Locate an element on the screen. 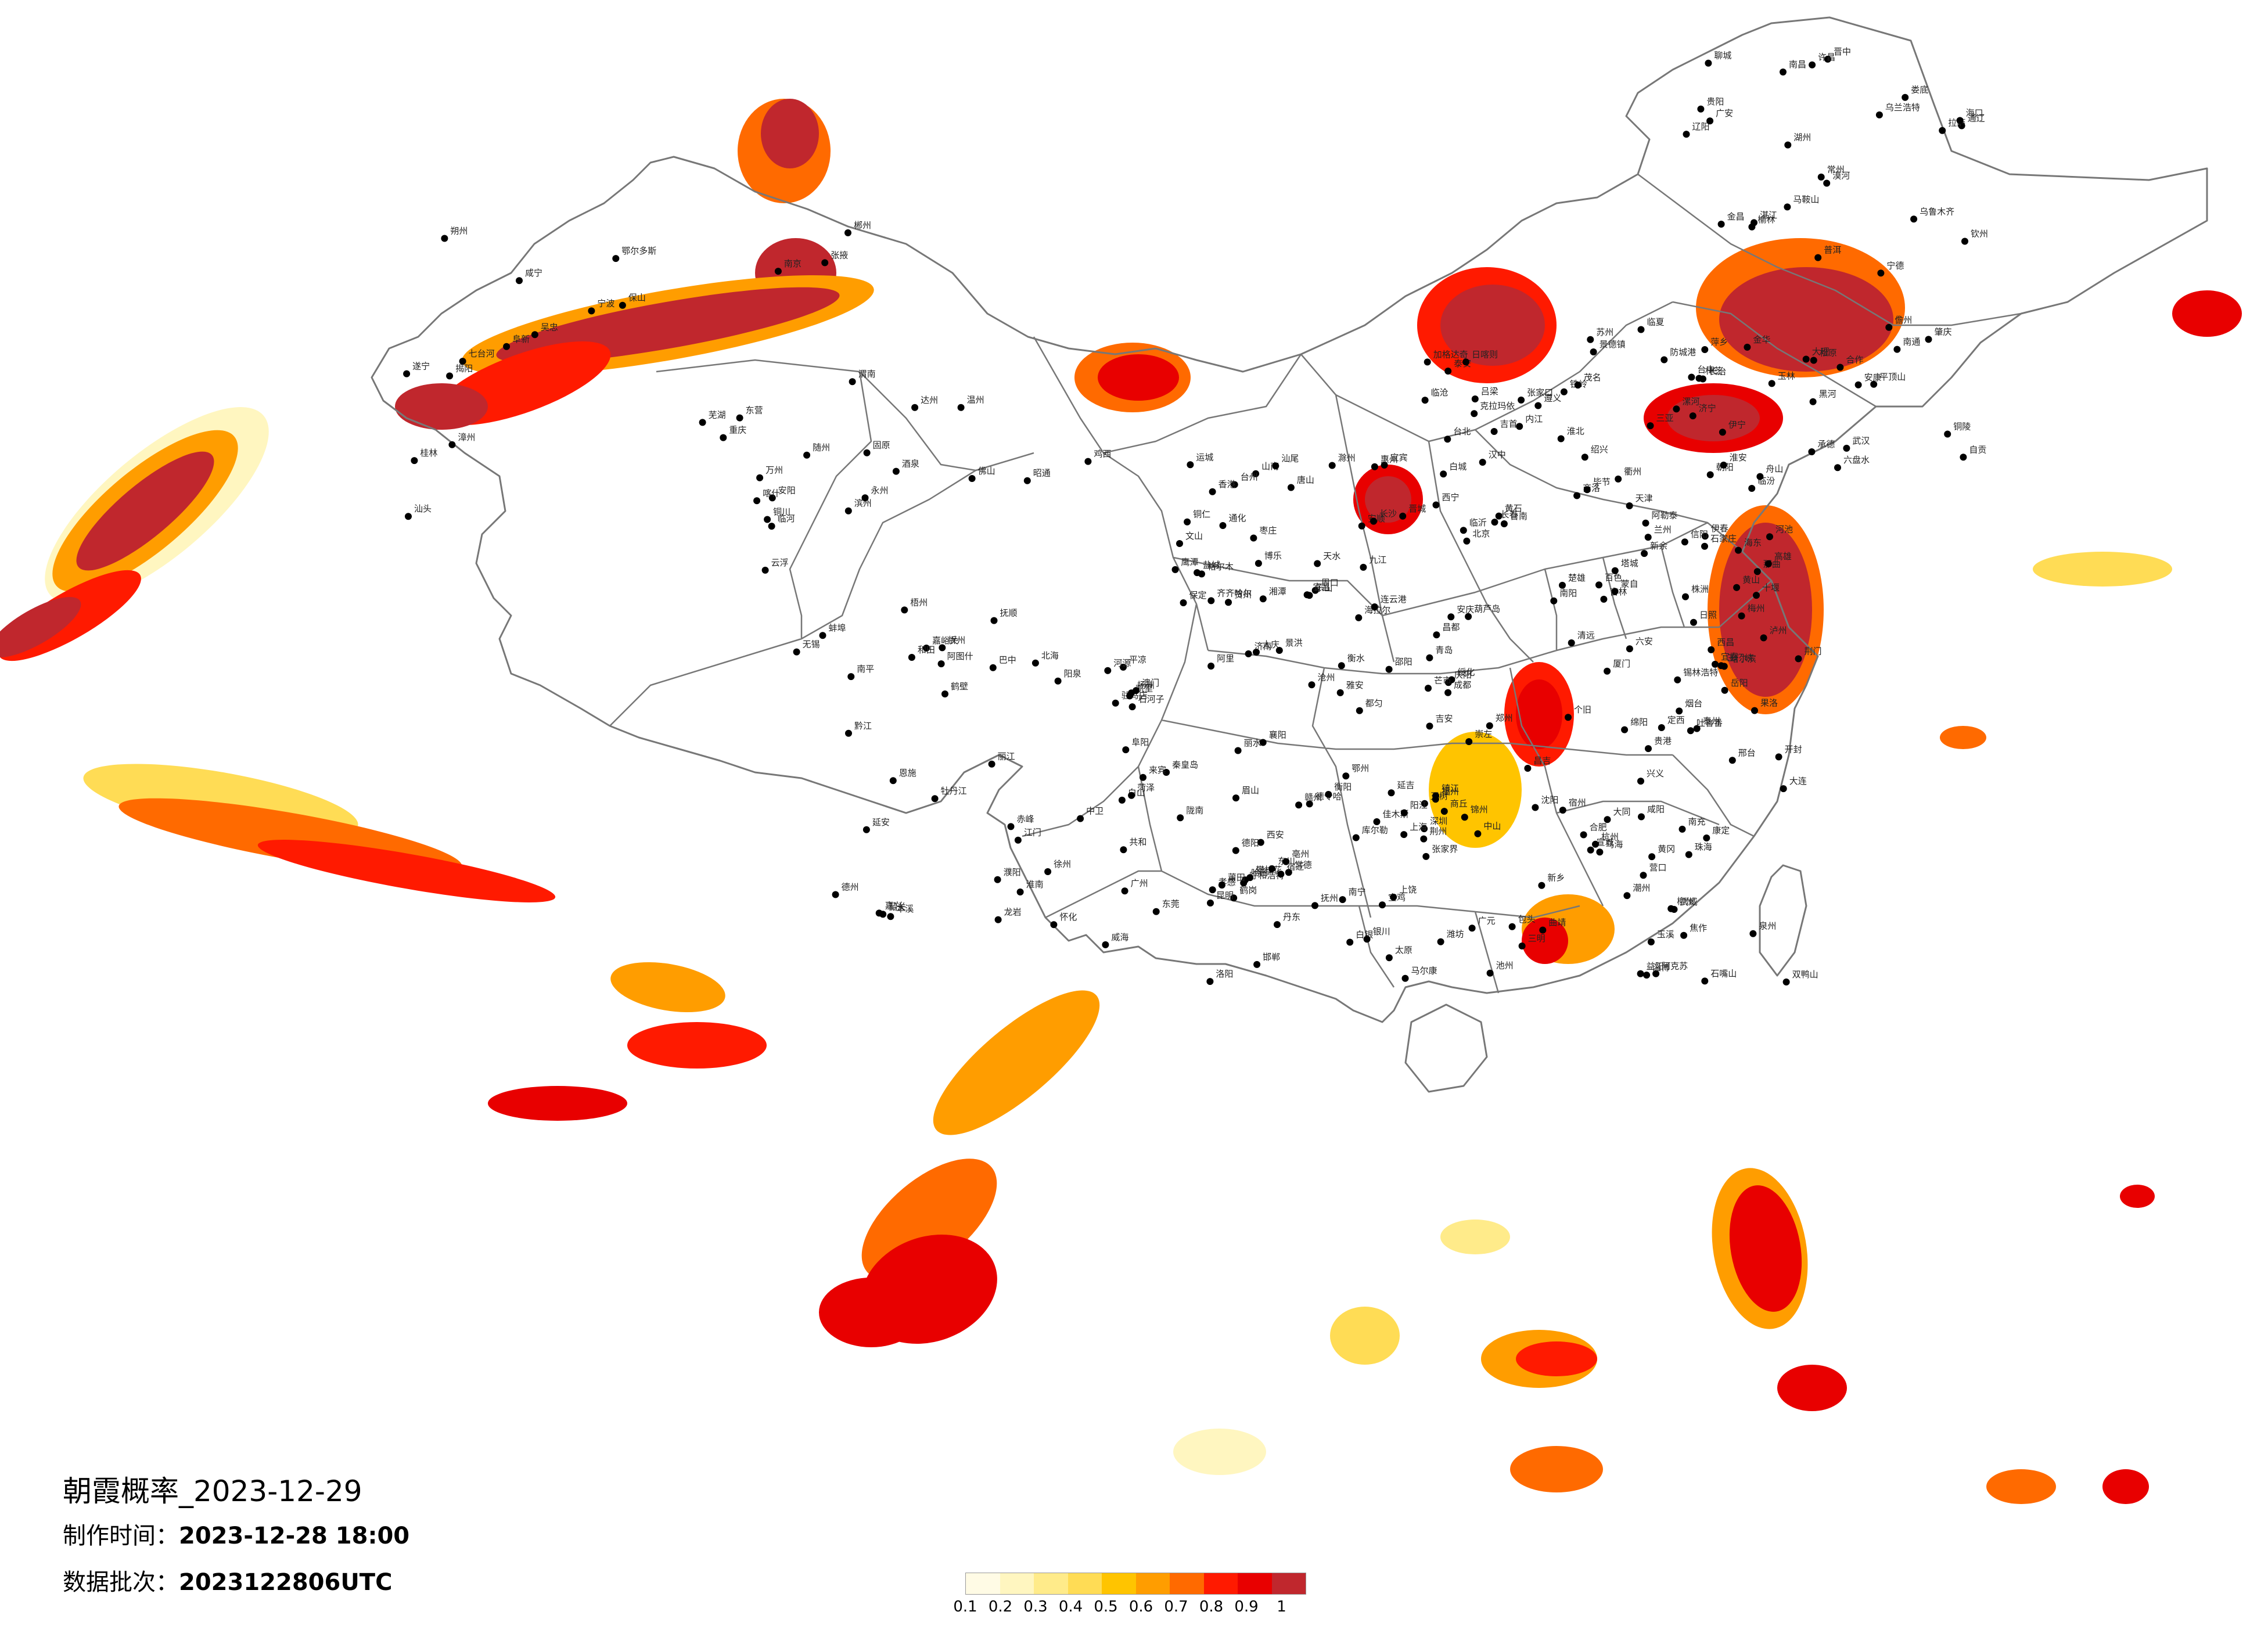  city-marker: 丽水 is located at coordinates (1247, 746).